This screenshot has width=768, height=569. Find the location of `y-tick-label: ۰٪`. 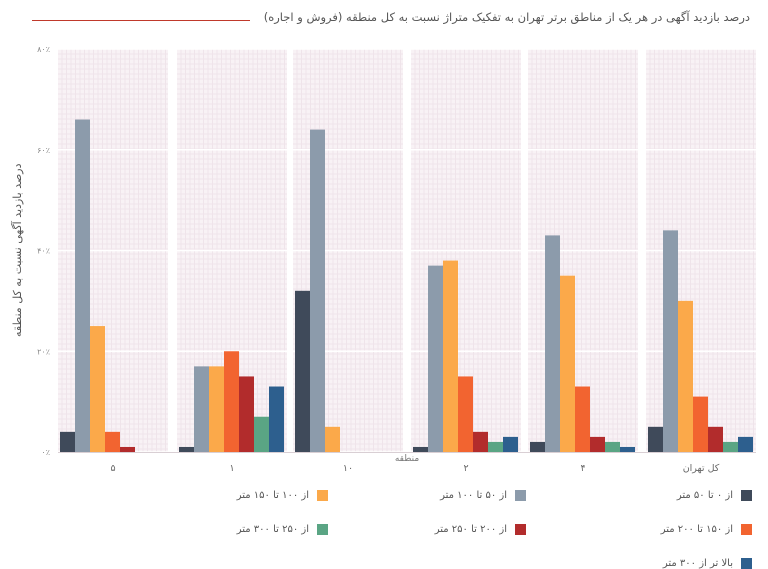

y-tick-label: ۰٪ is located at coordinates (45, 452).